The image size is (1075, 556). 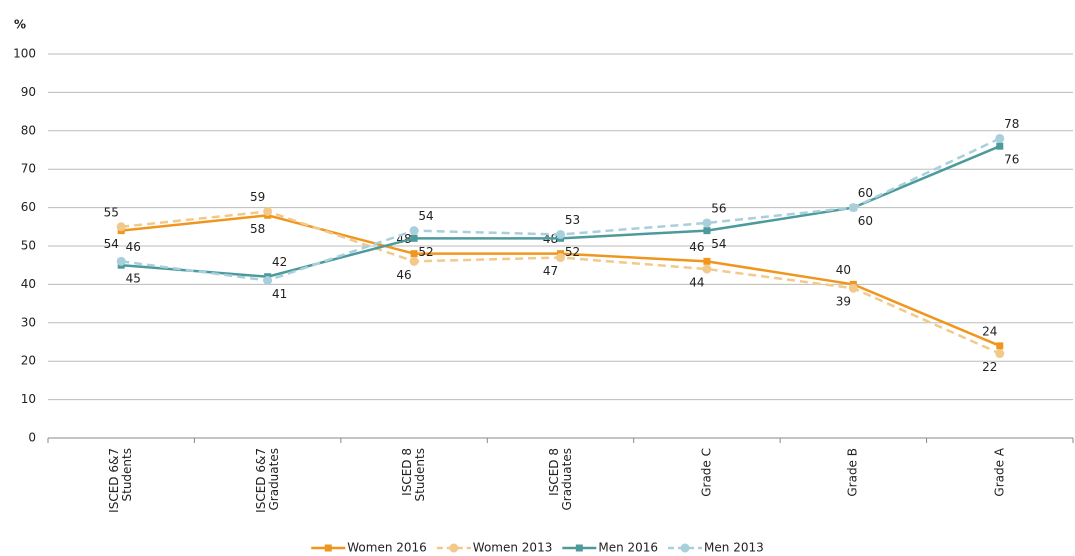 I want to click on y-tick-label: 50, so click(x=28, y=246).